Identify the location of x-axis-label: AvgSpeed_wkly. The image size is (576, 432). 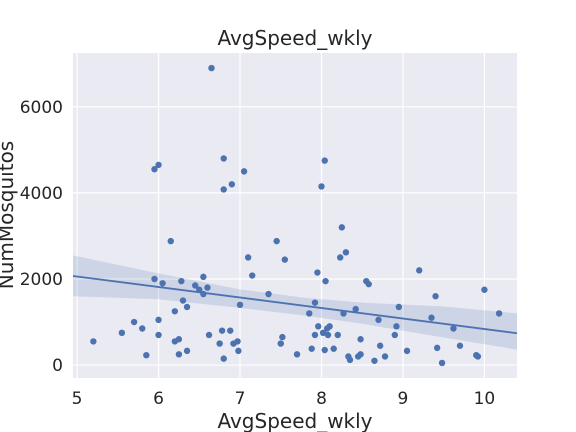
(294, 420).